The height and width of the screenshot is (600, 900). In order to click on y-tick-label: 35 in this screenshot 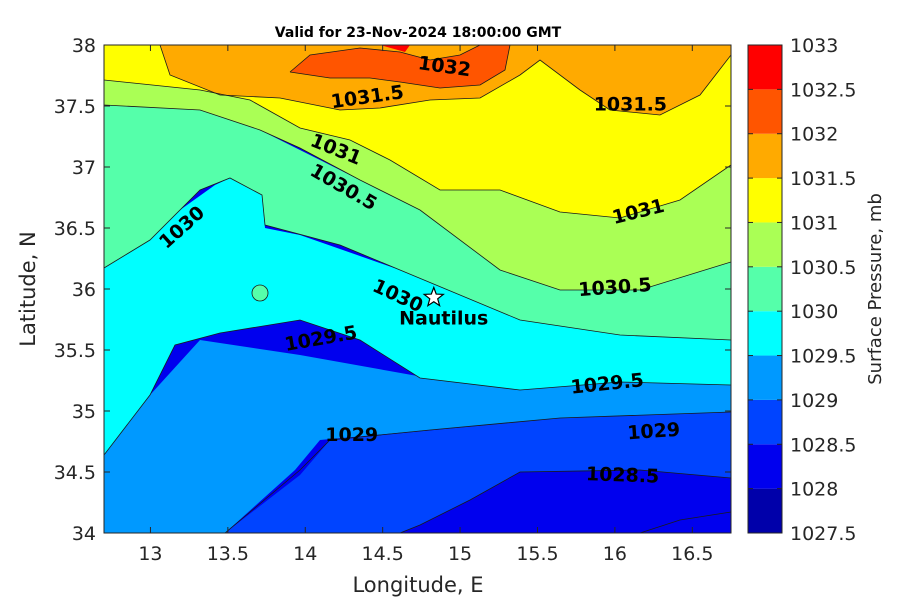, I will do `click(84, 412)`.